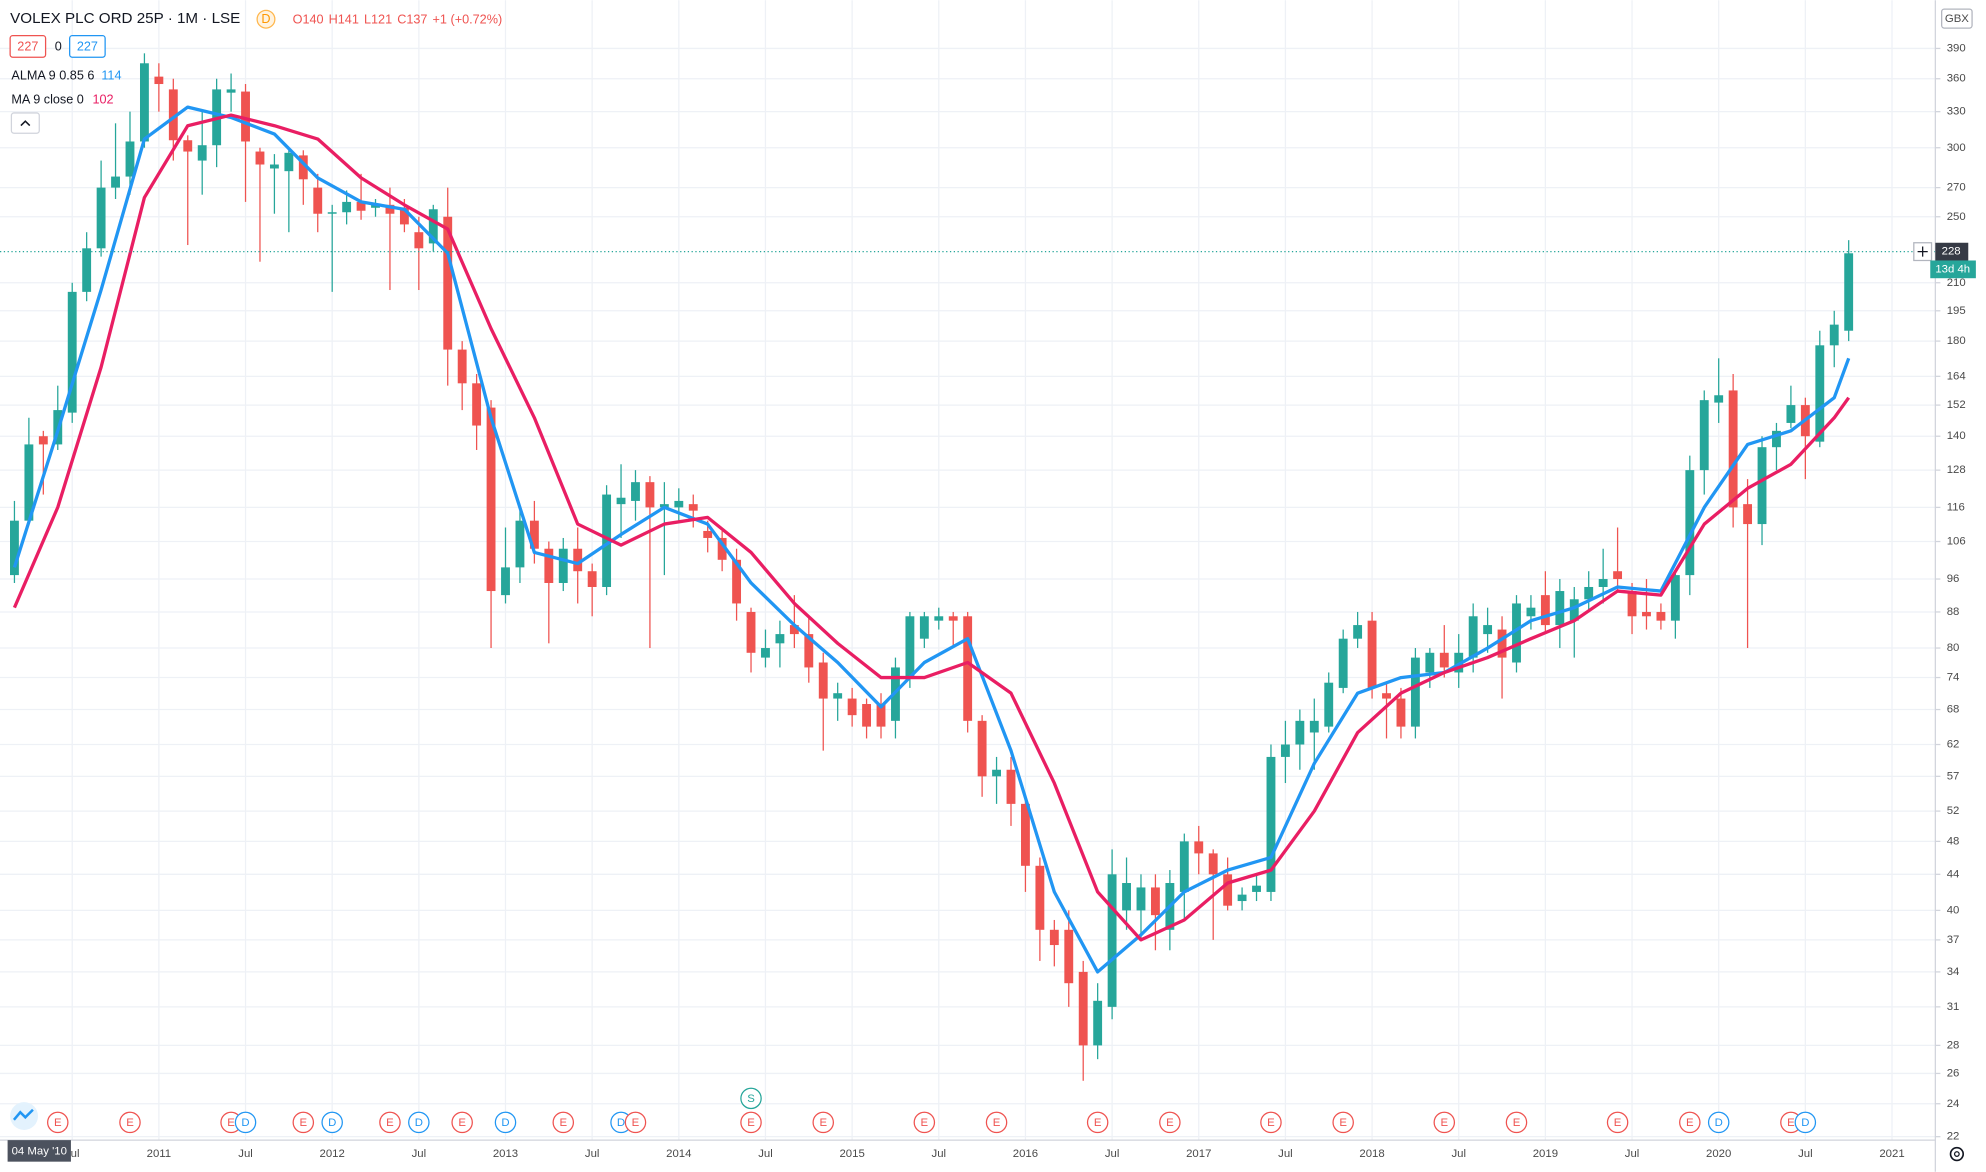  I want to click on gear-hub, so click(1956, 1154).